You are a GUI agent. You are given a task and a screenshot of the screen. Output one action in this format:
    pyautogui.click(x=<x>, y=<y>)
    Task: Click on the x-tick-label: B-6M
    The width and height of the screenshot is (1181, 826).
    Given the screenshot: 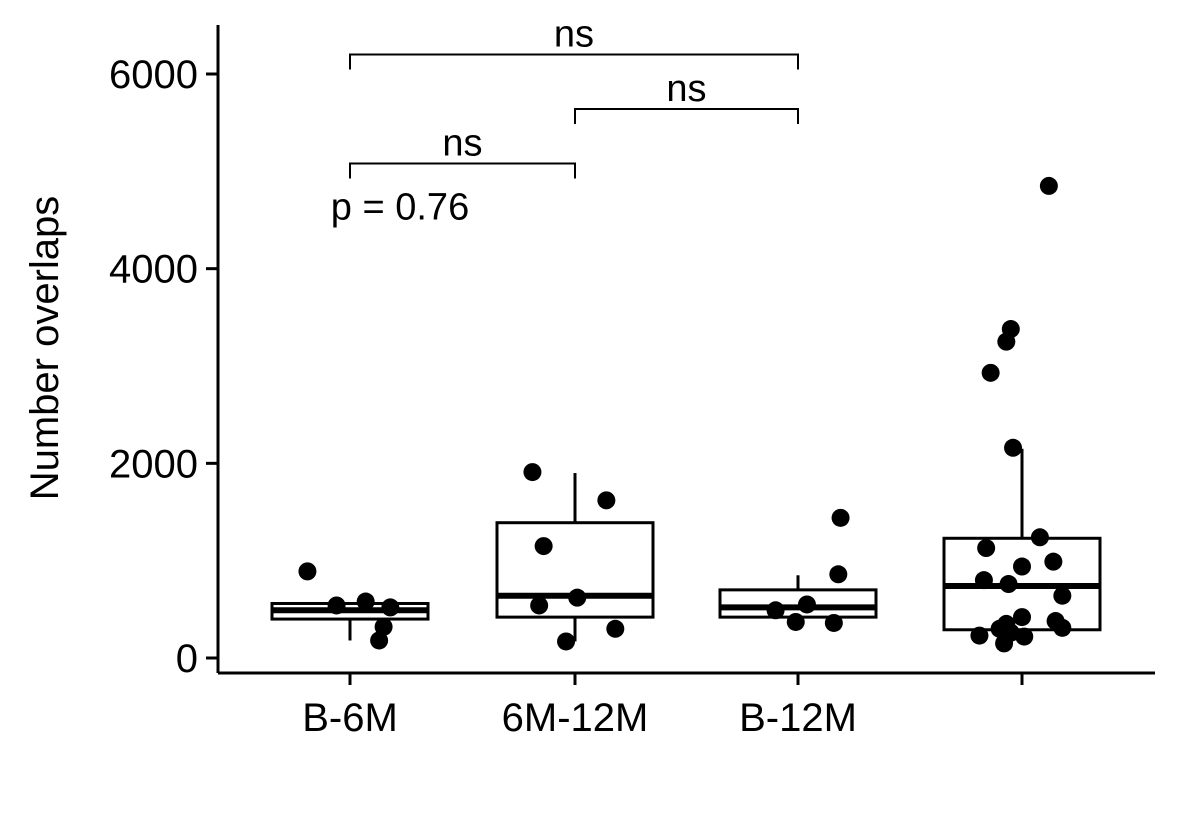 What is the action you would take?
    pyautogui.click(x=350, y=718)
    